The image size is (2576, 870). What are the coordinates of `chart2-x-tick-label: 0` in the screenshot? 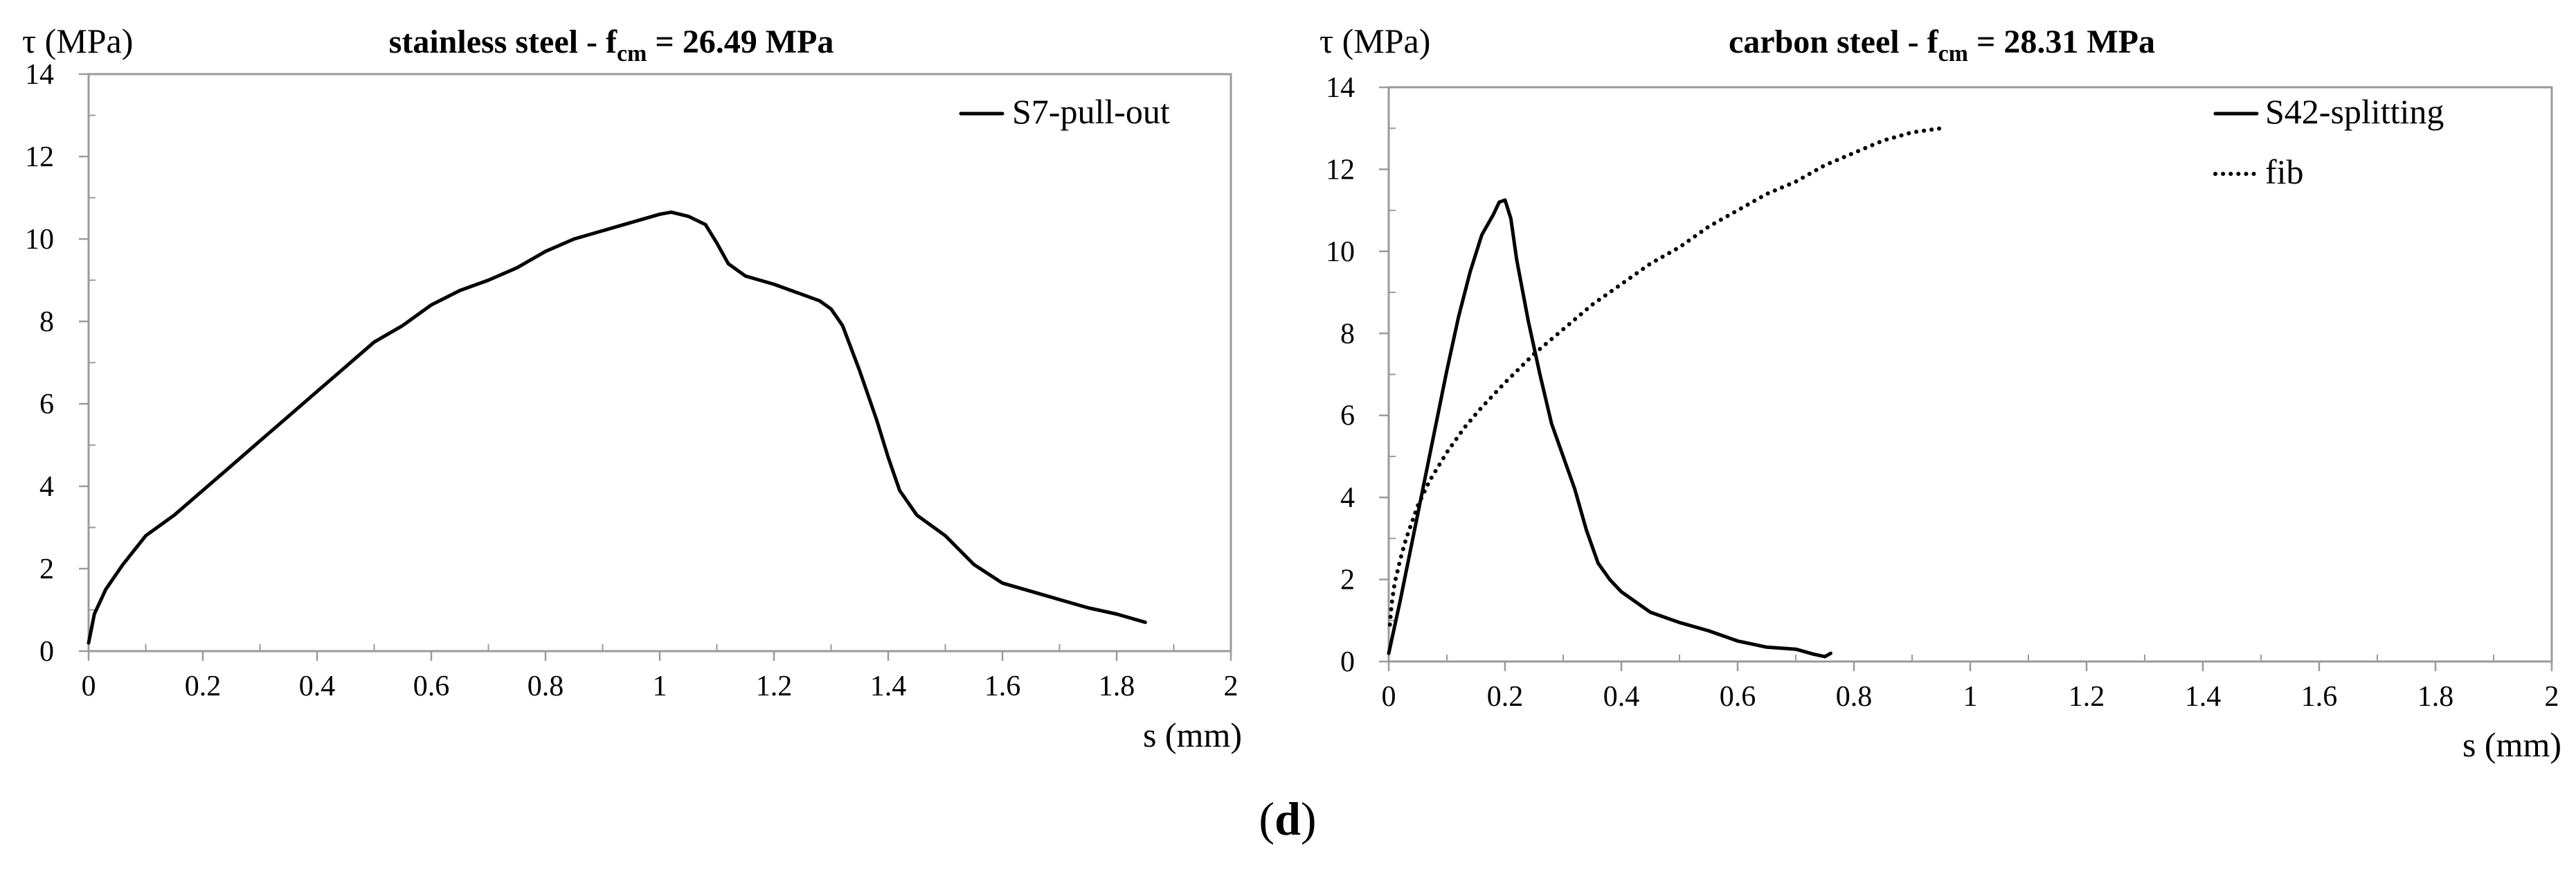 It's located at (1389, 697).